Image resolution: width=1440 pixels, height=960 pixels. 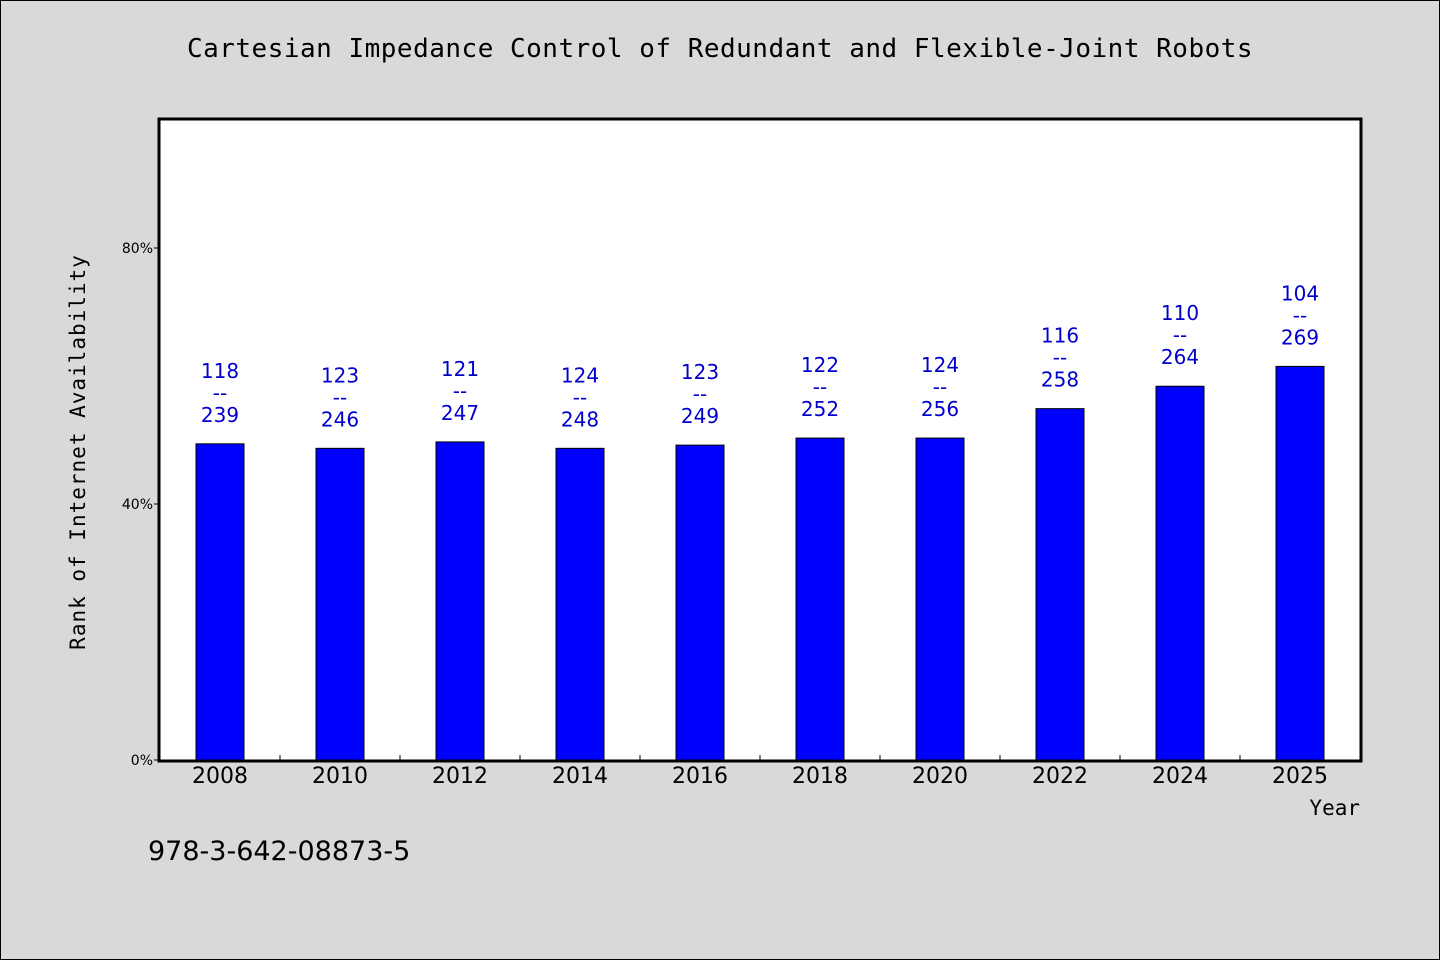 What do you see at coordinates (279, 851) in the screenshot?
I see `isbn-text: 978-3-642-08873-5` at bounding box center [279, 851].